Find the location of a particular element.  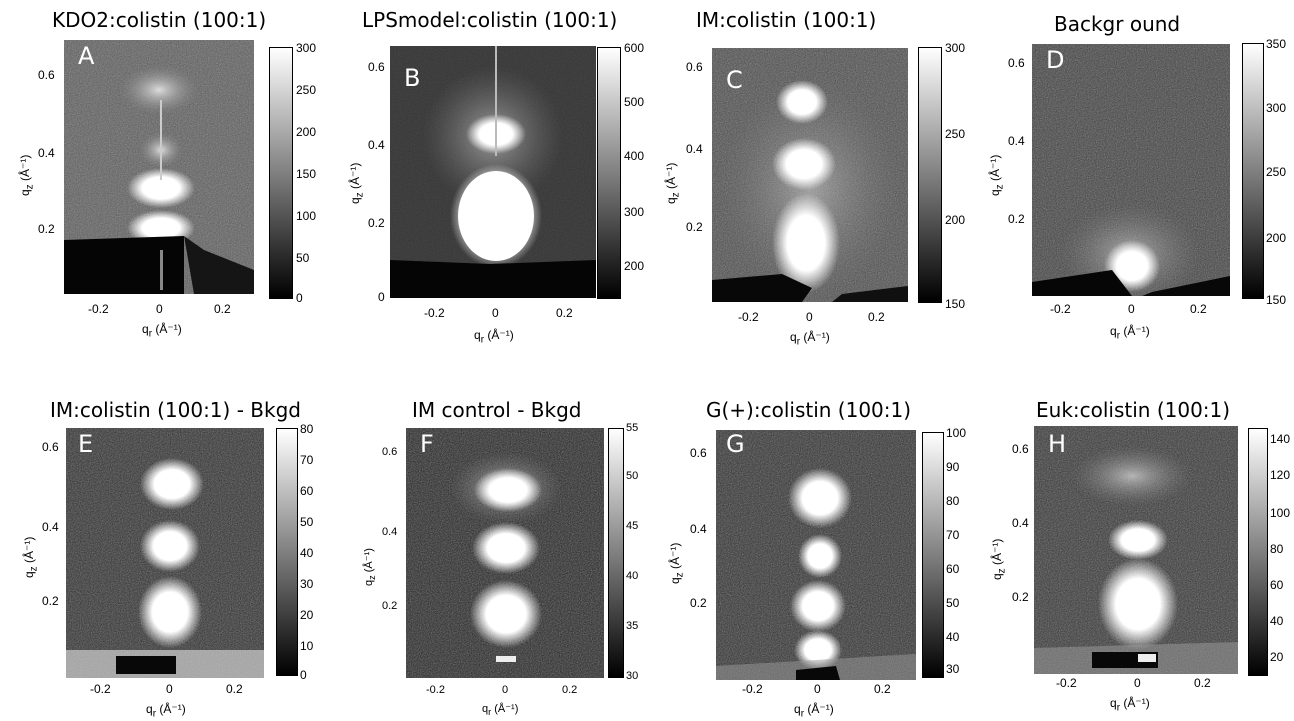

panel-title: IM control - Bkgd is located at coordinates (497, 410).